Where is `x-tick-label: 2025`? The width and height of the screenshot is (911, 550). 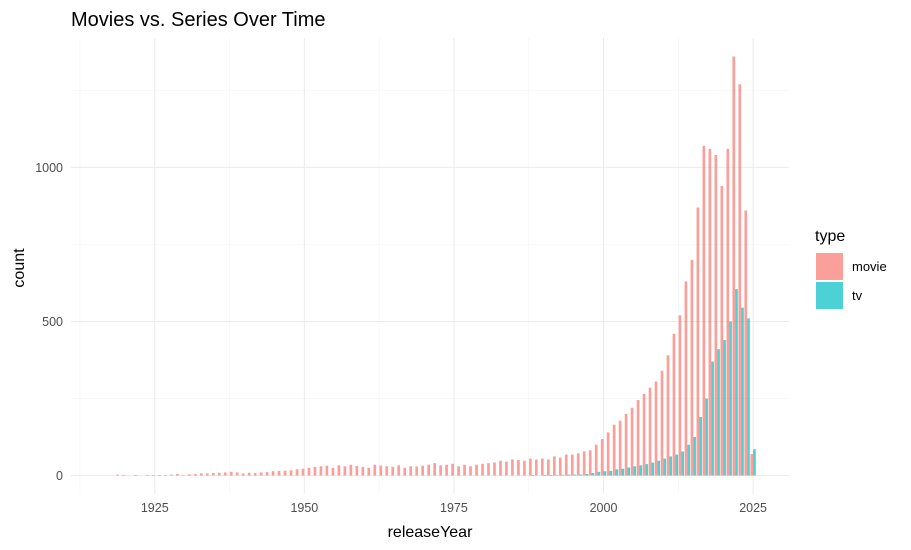 x-tick-label: 2025 is located at coordinates (753, 508).